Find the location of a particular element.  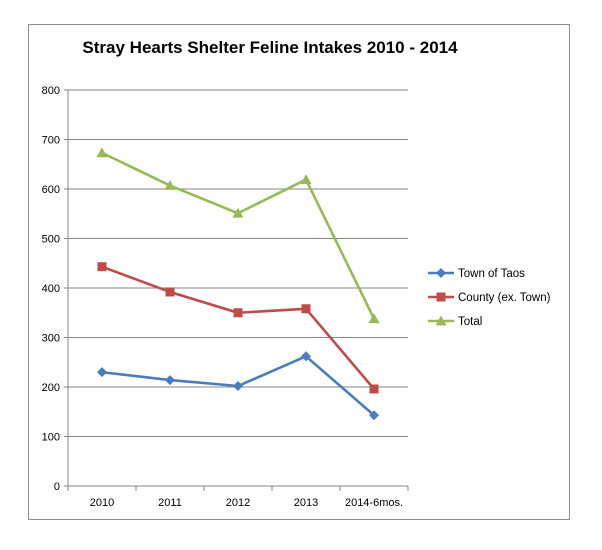

x-tick-label-2011: 2011 is located at coordinates (170, 503).